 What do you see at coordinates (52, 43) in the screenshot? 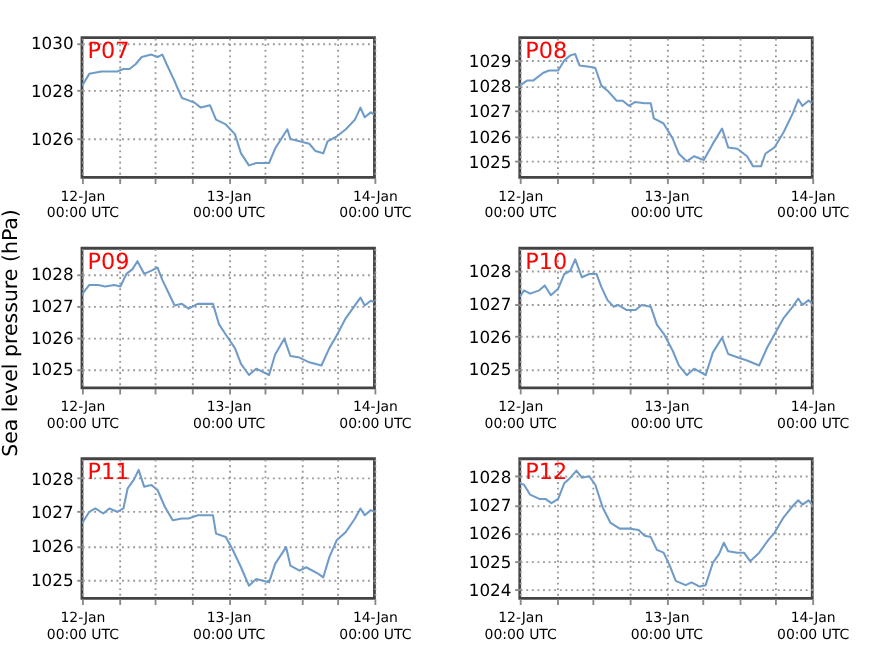
I see `y-tick-label: 1030` at bounding box center [52, 43].